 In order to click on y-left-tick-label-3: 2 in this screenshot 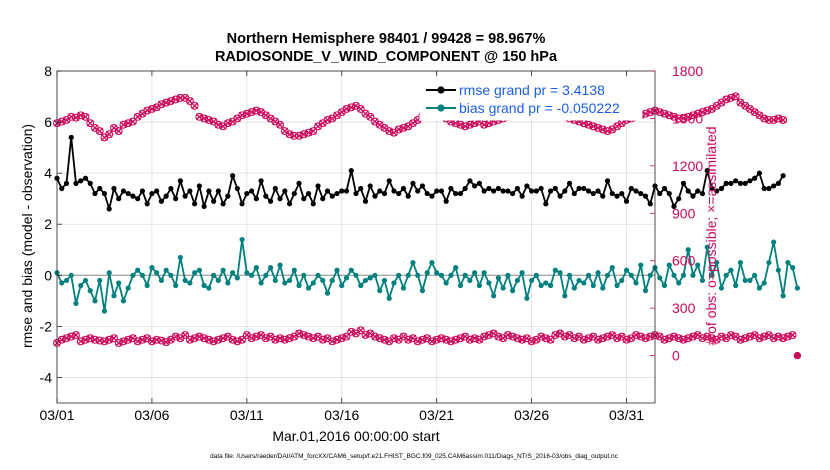, I will do `click(48, 224)`.